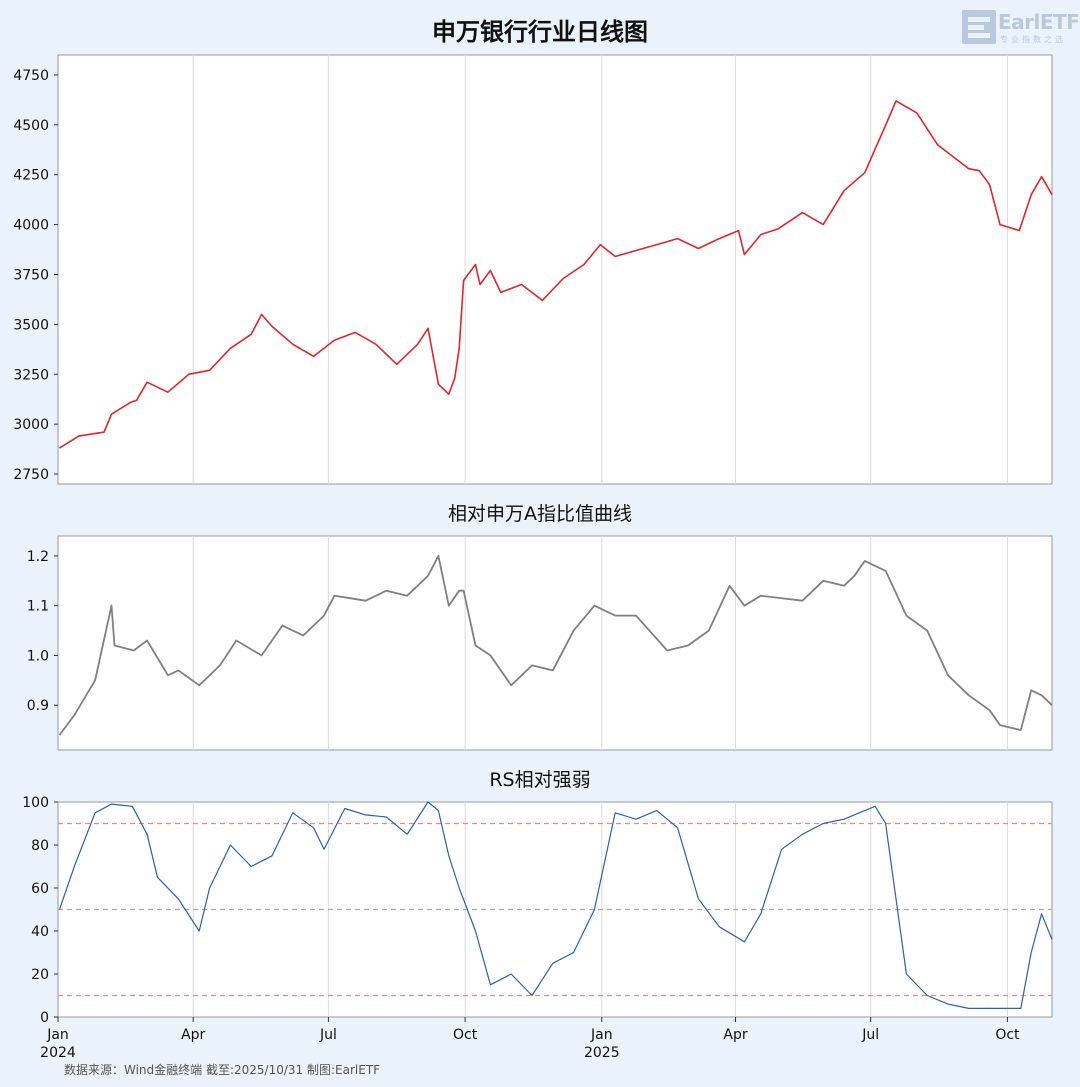 The height and width of the screenshot is (1087, 1080). I want to click on logo-subtitle: 专业指数之选, so click(1033, 39).